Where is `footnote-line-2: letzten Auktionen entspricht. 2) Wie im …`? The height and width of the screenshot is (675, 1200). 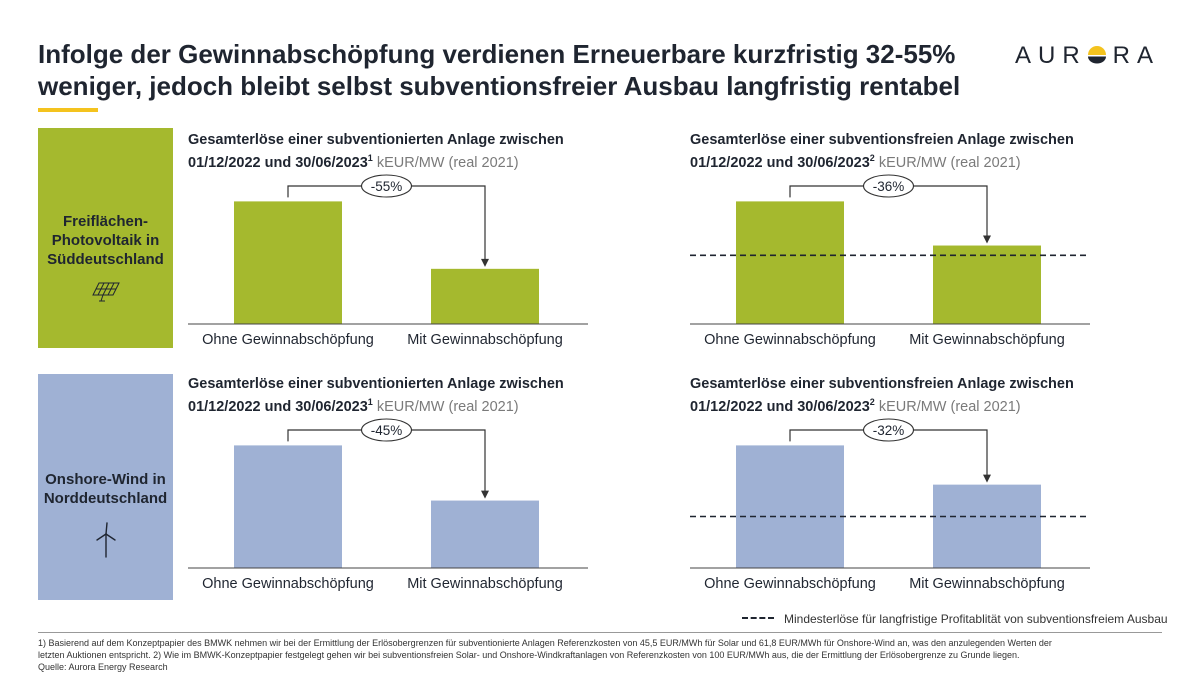
footnote-line-2: letzten Auktionen entspricht. 2) Wie im … is located at coordinates (529, 655).